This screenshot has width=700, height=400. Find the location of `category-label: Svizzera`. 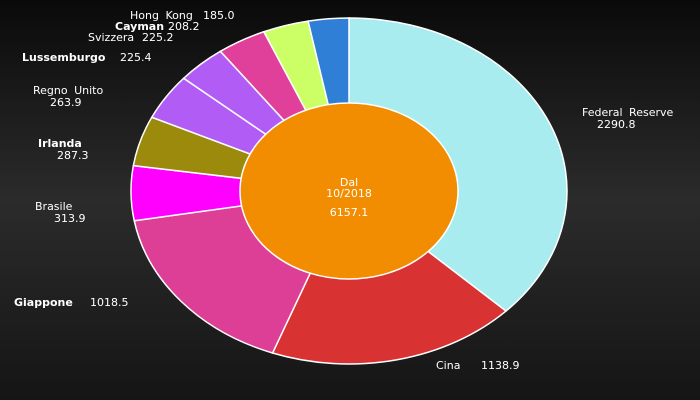

category-label: Svizzera is located at coordinates (111, 37).